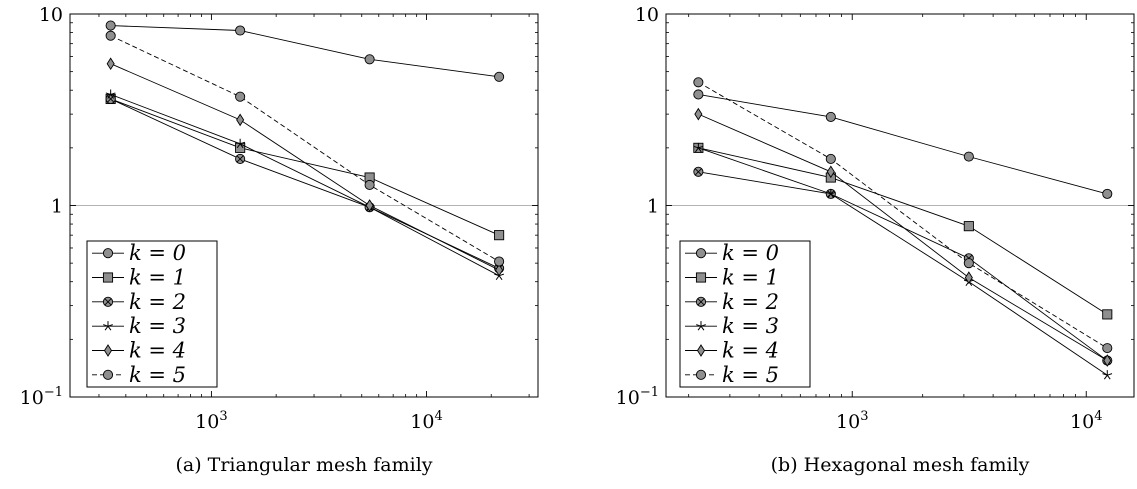  I want to click on series-line-k2, so click(903, 266).